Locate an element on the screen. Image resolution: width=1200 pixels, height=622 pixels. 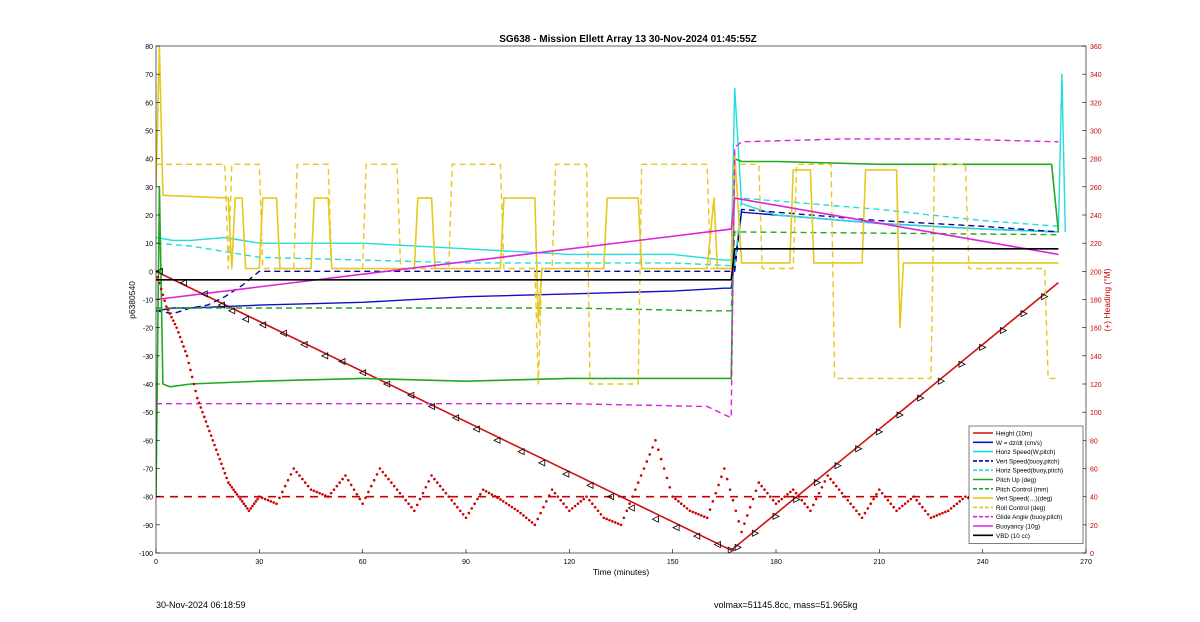
y-axis-label: p6380540 is located at coordinates (132, 300).